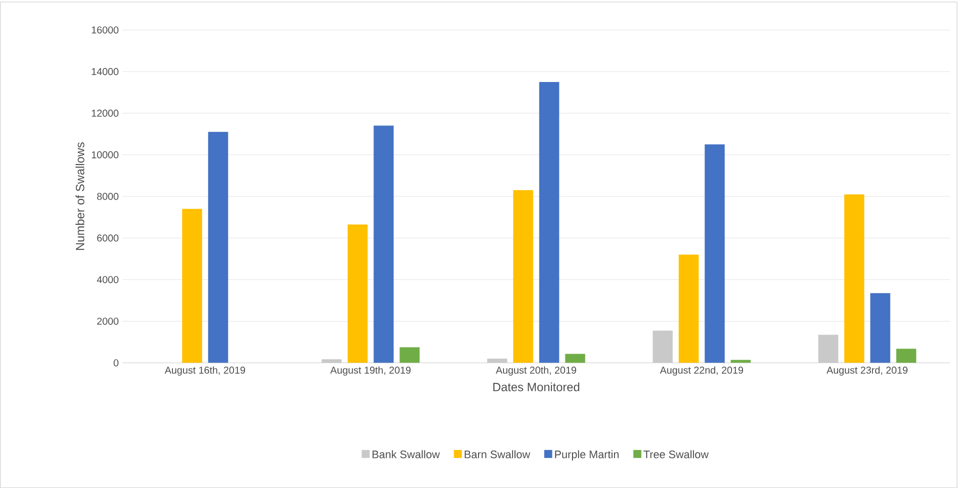  I want to click on y-tick-label: 8000, so click(107, 196).